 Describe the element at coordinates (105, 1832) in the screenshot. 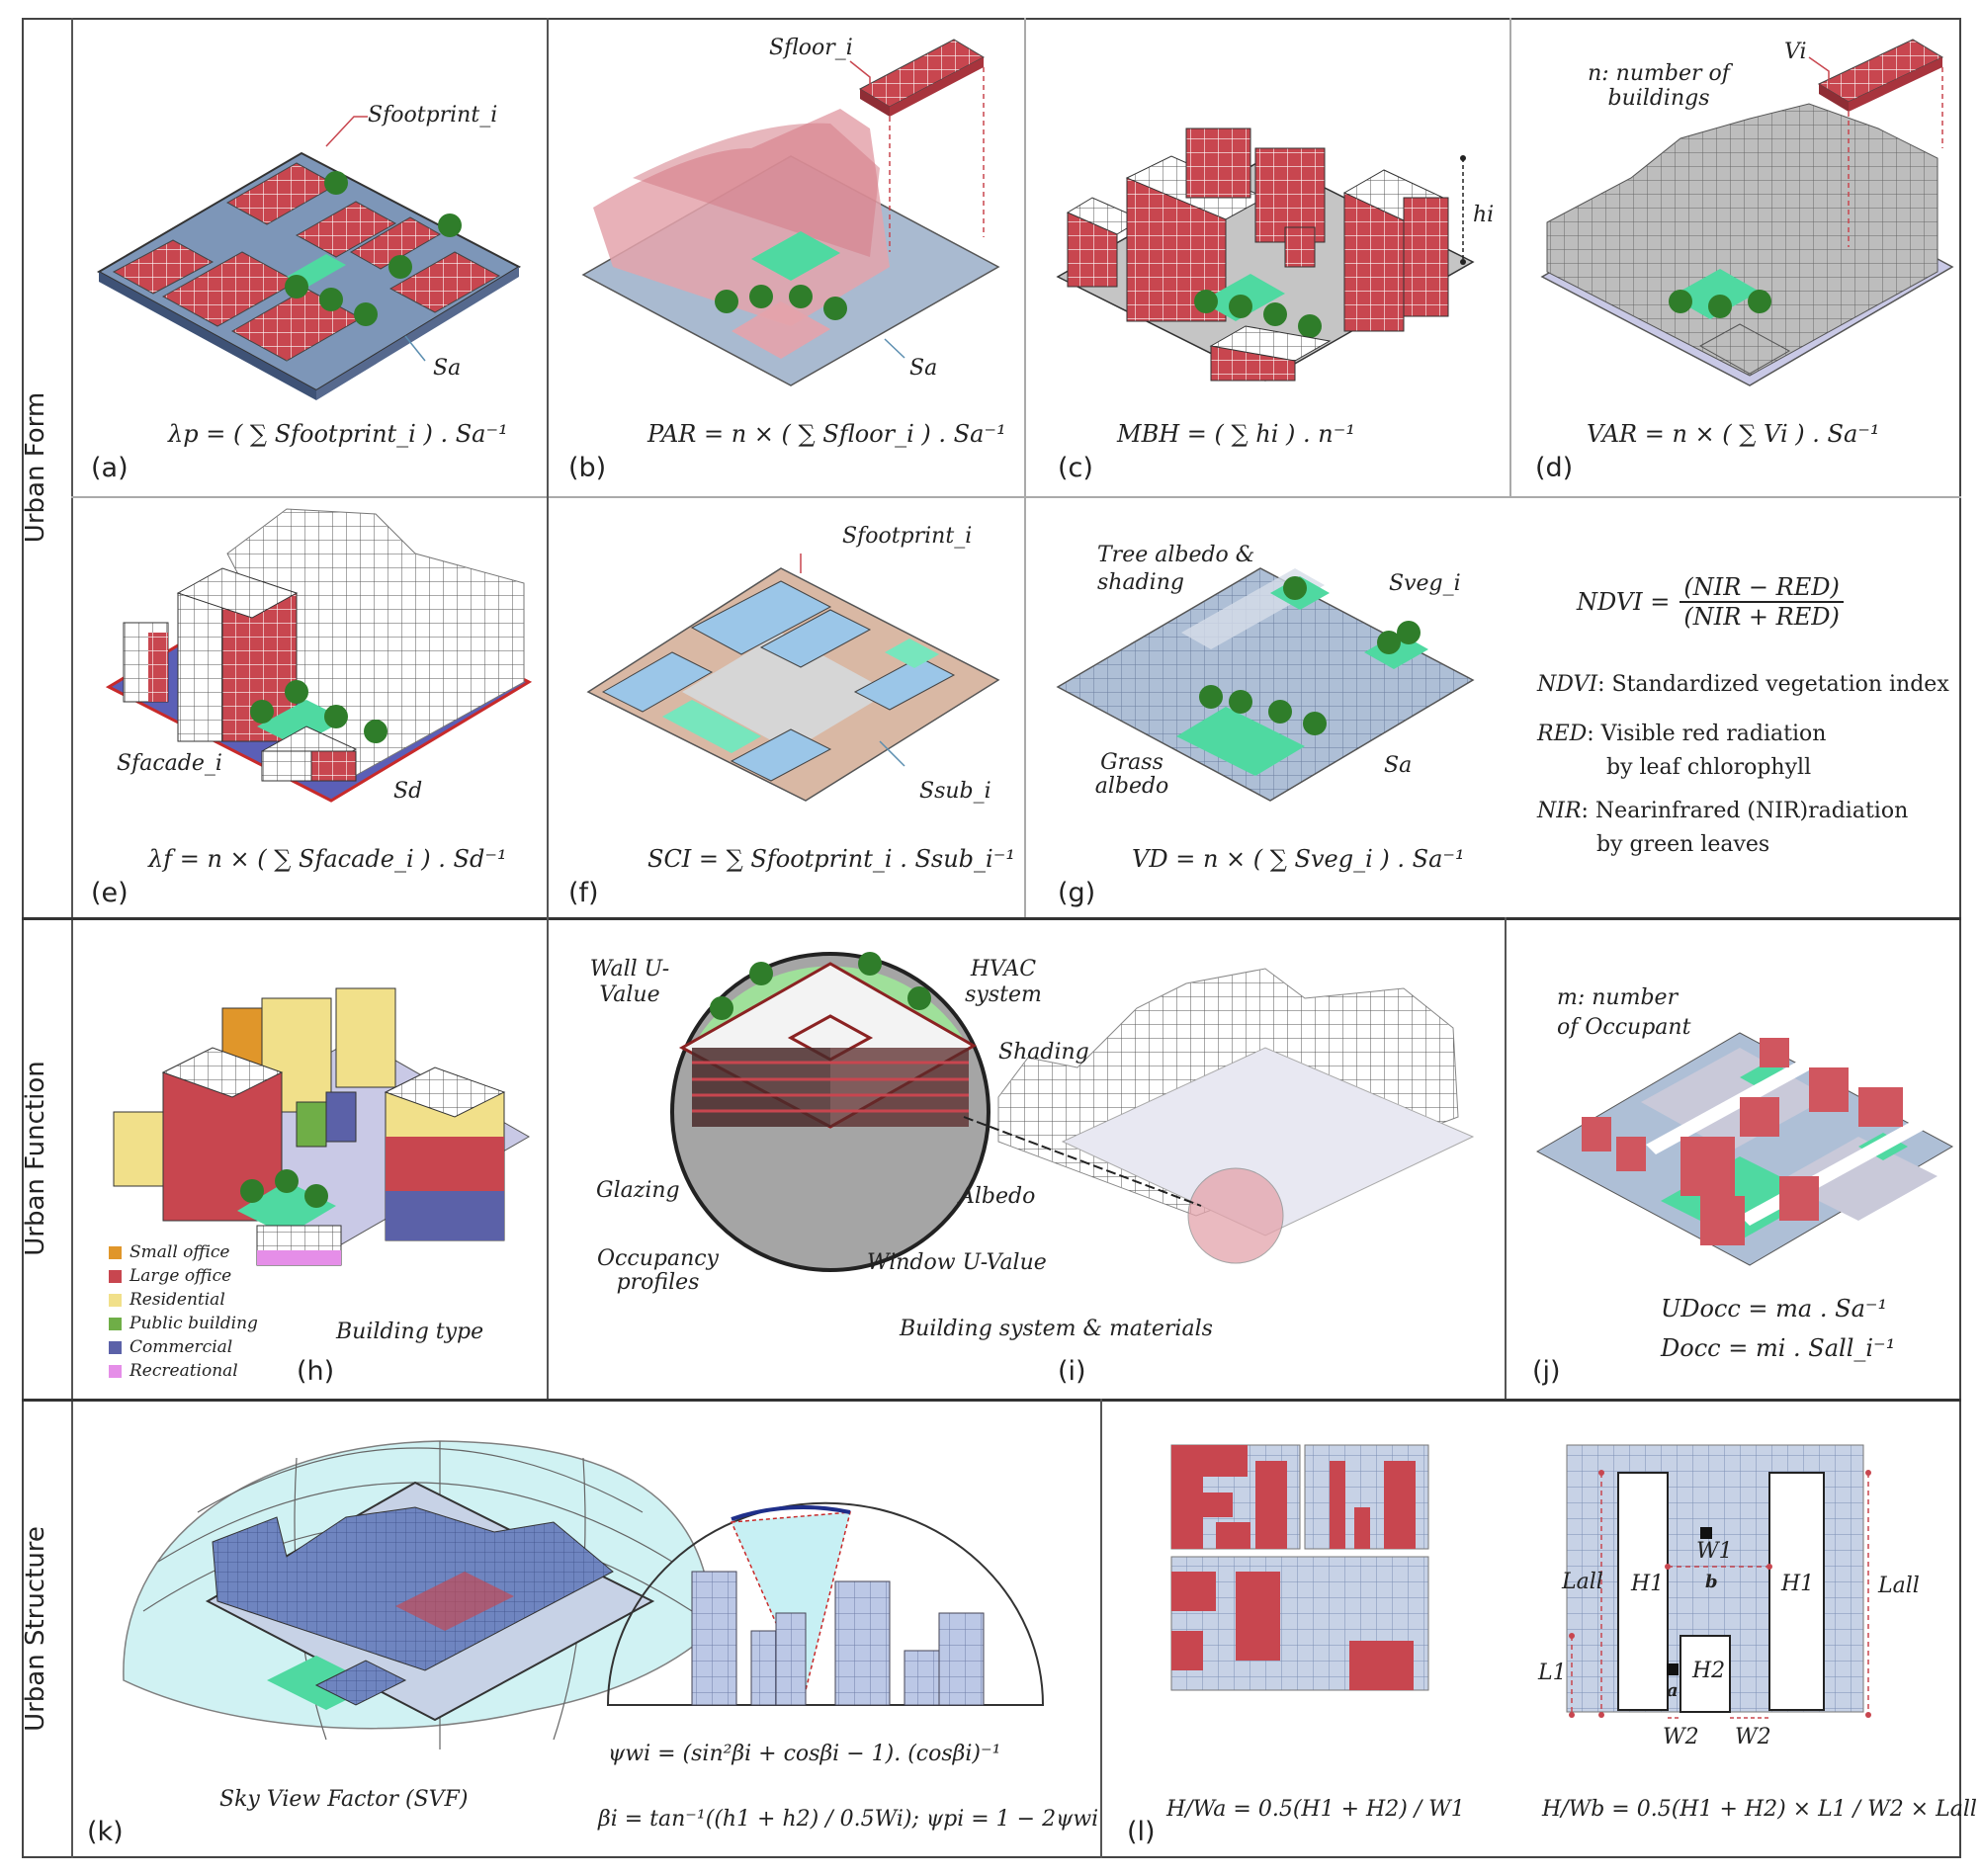

I see `panel-label-k: (k)` at that location.